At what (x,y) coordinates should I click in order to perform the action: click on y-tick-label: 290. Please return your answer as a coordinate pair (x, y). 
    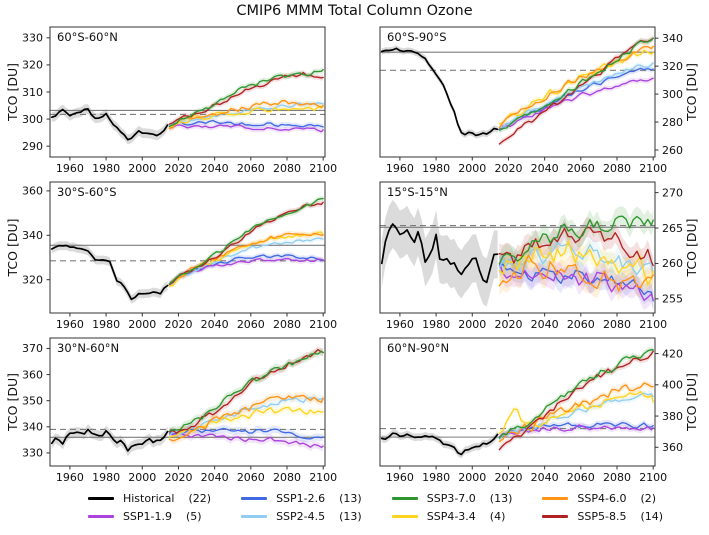
    Looking at the image, I should click on (32, 146).